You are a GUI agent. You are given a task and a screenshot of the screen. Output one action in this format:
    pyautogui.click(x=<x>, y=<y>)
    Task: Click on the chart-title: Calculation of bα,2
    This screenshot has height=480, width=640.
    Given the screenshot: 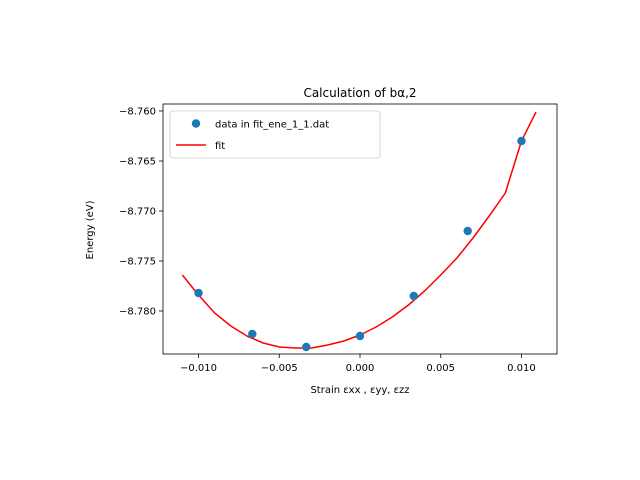 What is the action you would take?
    pyautogui.click(x=359, y=93)
    